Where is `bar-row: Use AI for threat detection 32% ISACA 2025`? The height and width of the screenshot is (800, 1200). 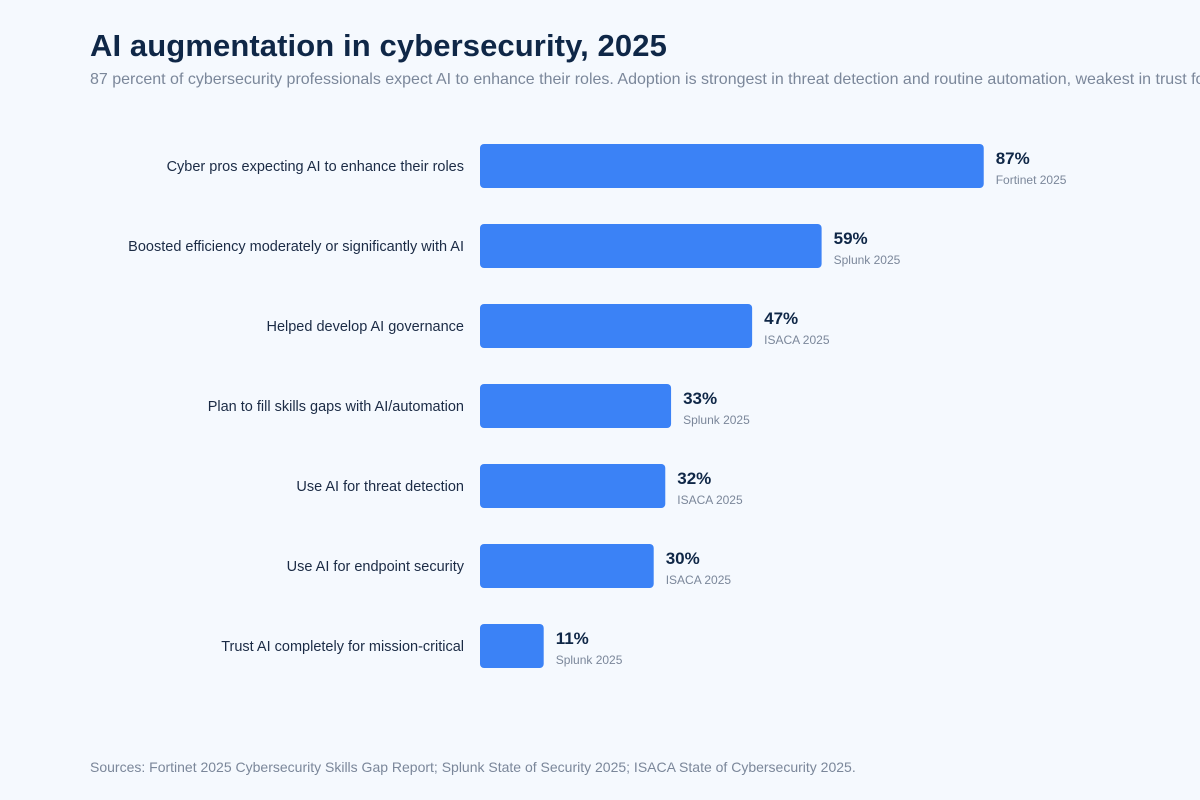
bar-row: Use AI for threat detection 32% ISACA 2025 is located at coordinates (519, 486).